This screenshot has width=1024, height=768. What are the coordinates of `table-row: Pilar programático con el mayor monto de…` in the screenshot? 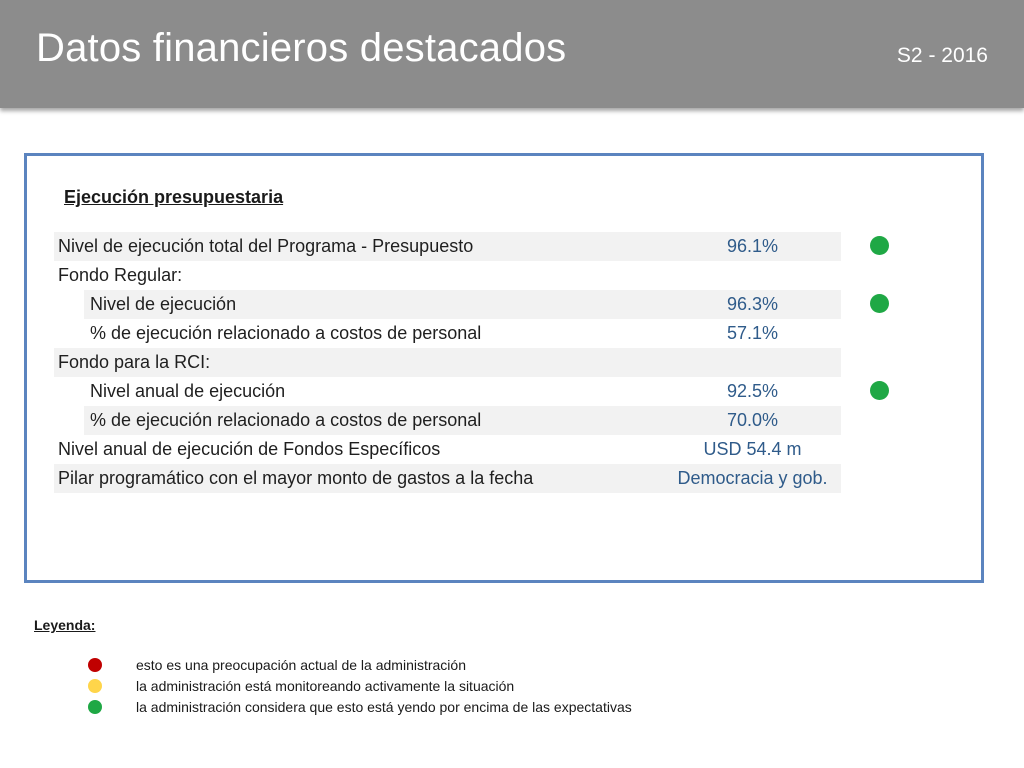 It's located at (447, 478).